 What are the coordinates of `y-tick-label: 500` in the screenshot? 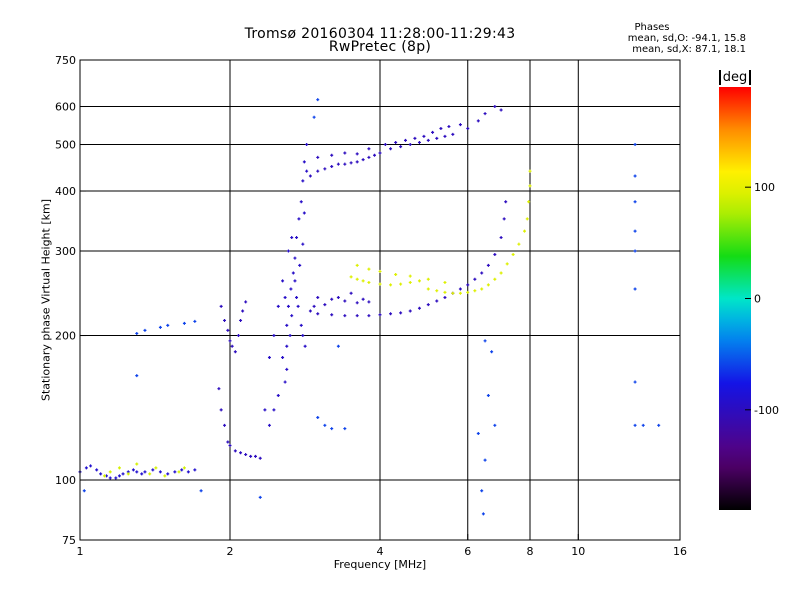 It's located at (65, 145).